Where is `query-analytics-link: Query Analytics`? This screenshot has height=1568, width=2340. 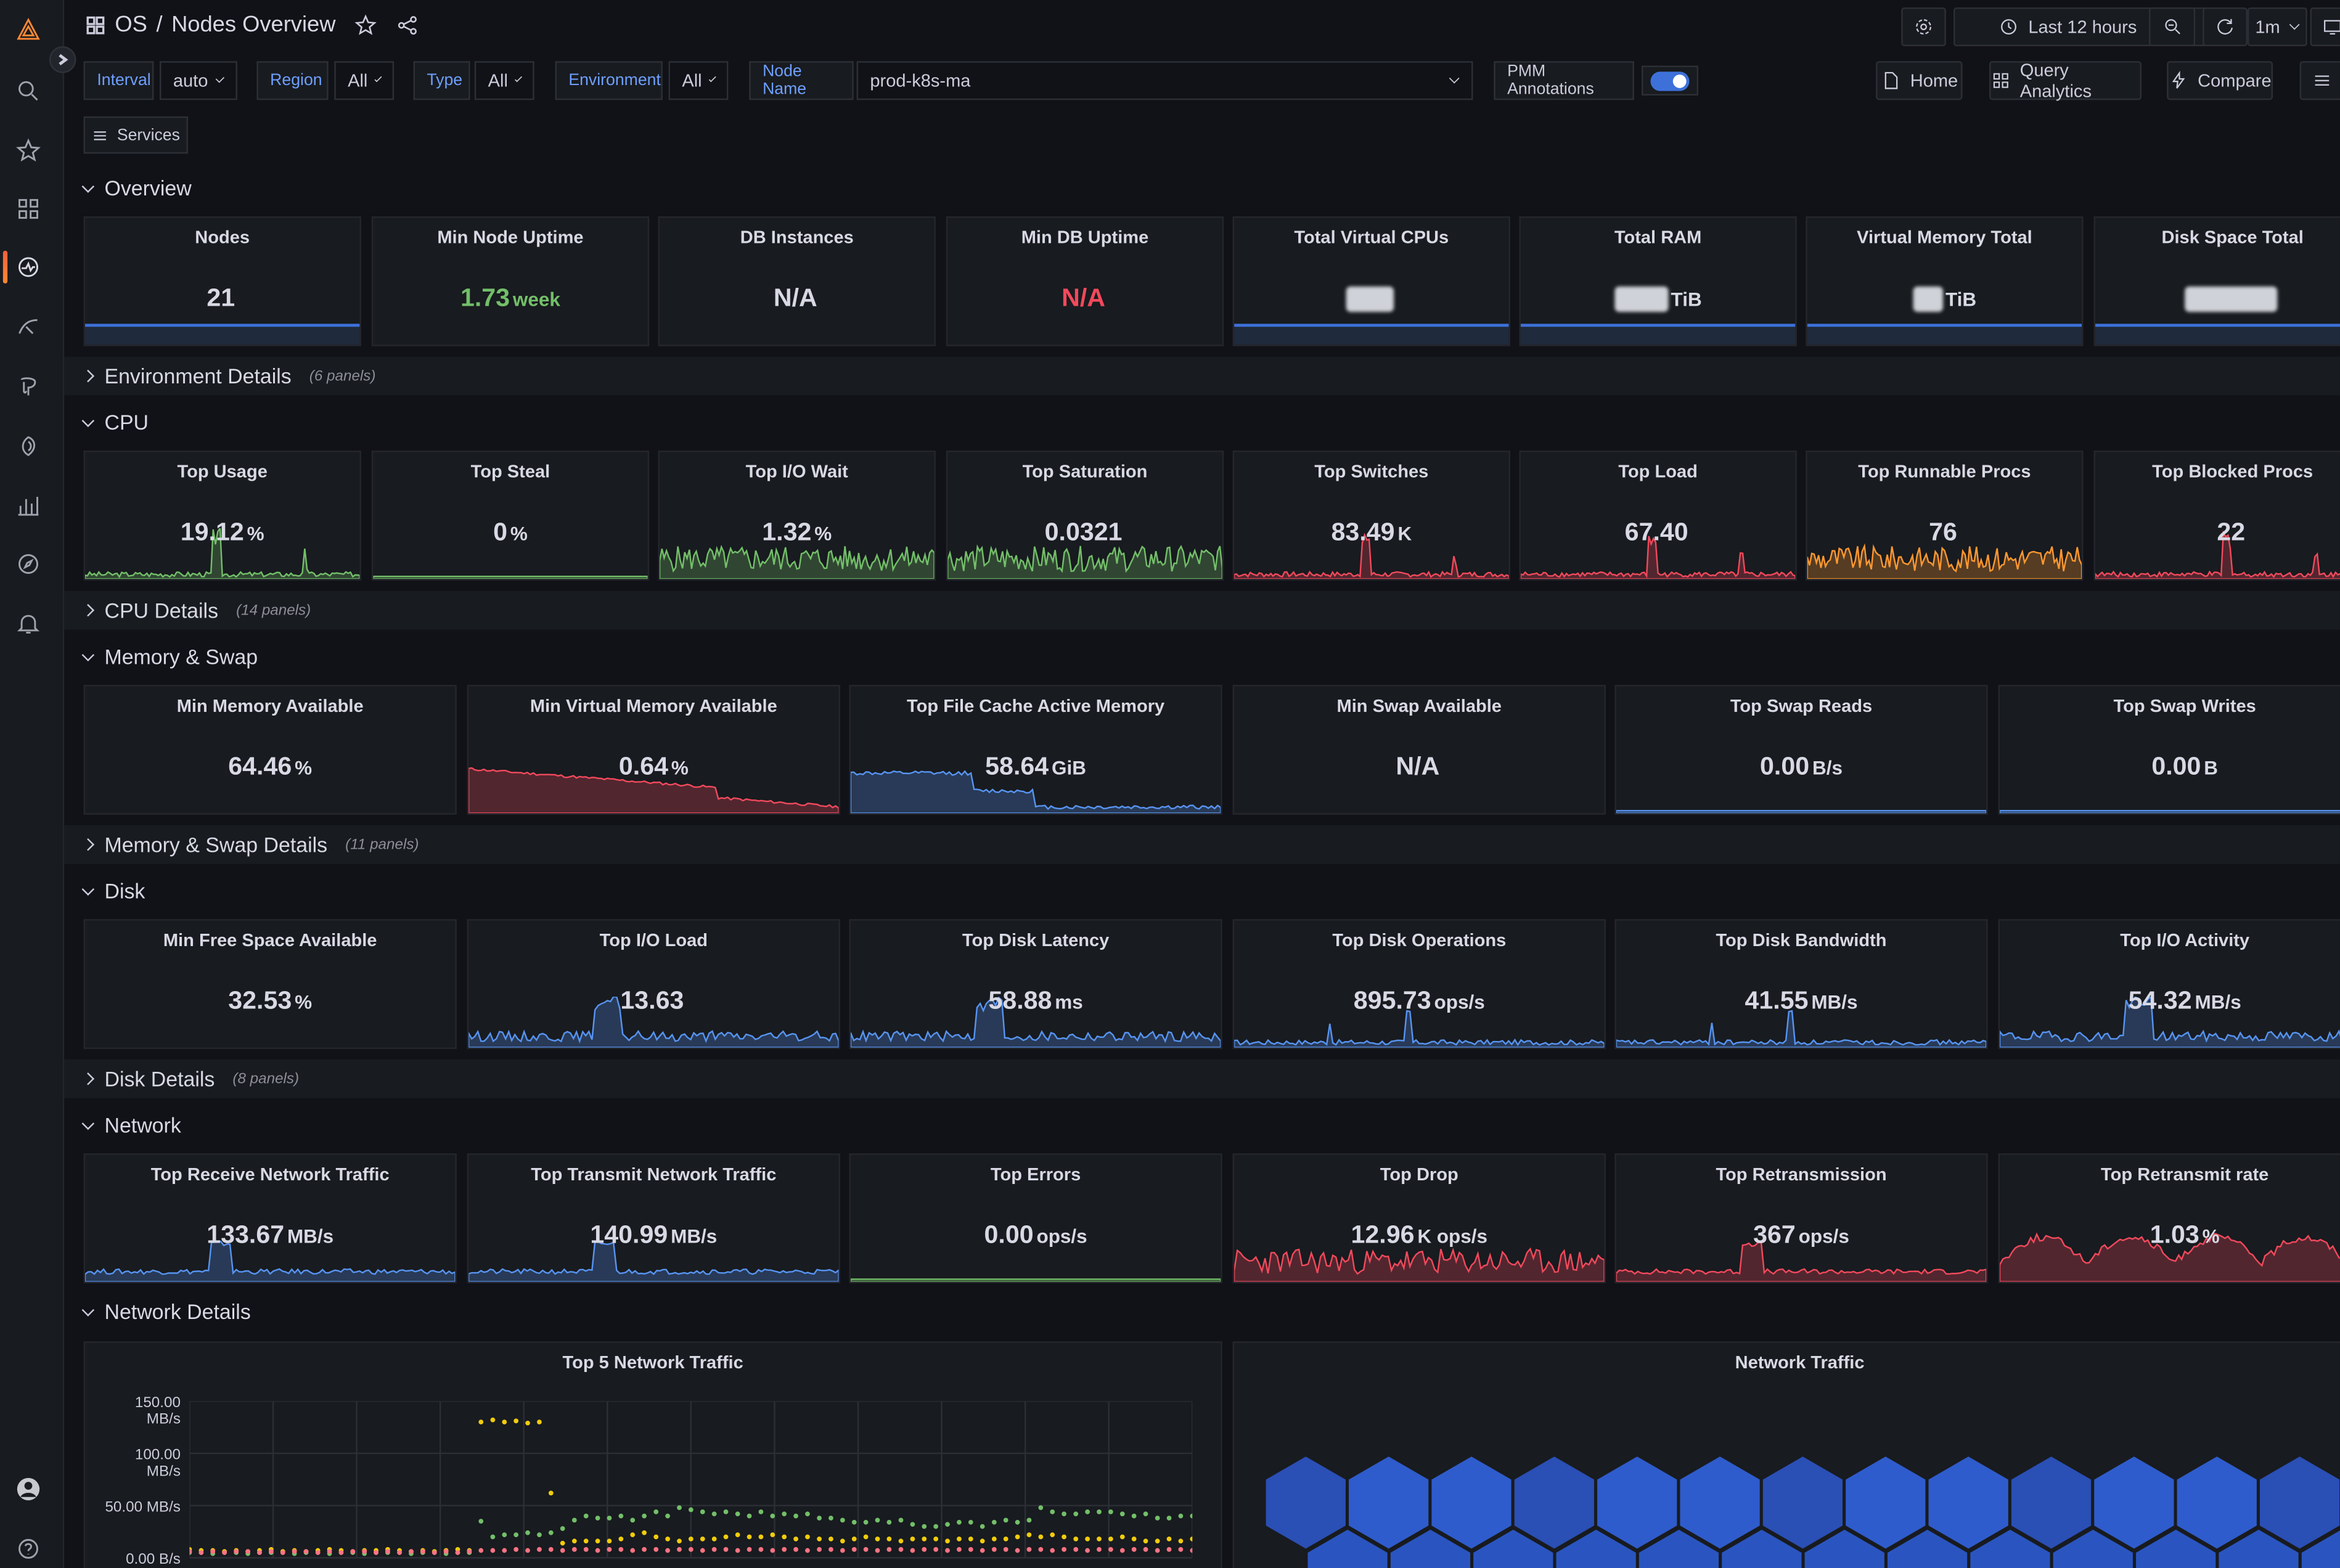 query-analytics-link: Query Analytics is located at coordinates (2065, 81).